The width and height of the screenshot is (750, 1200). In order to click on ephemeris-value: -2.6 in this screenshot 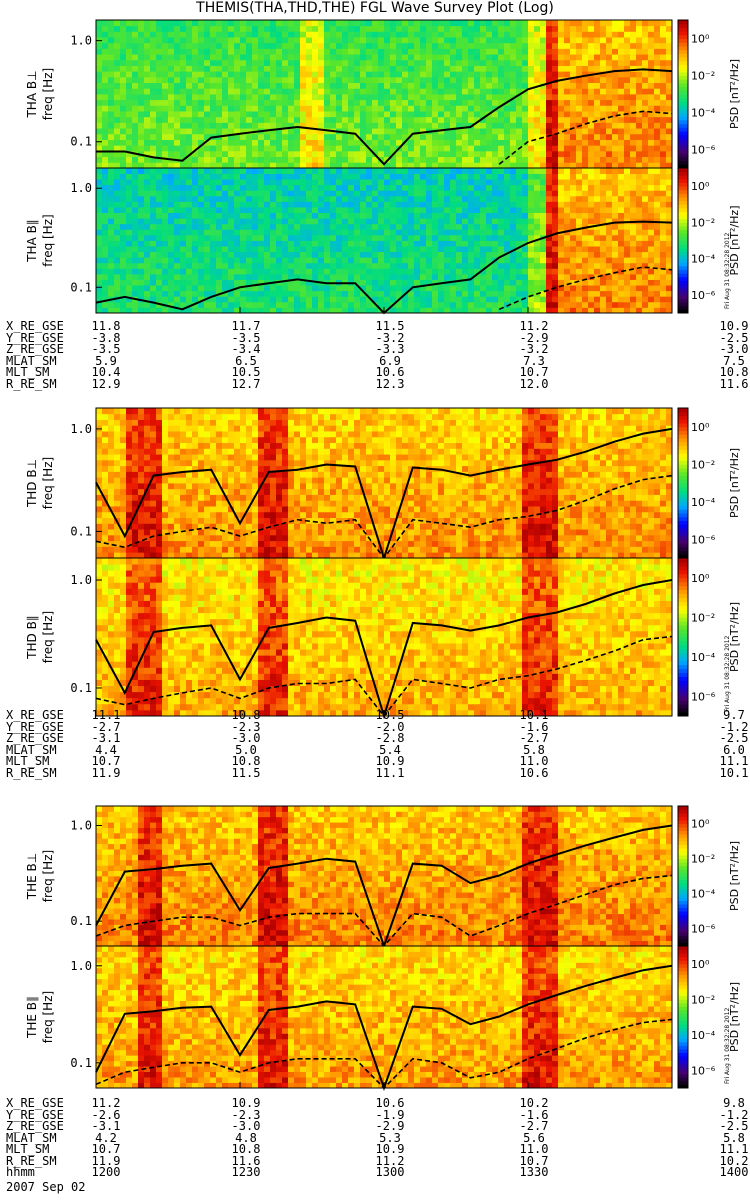, I will do `click(106, 1114)`.